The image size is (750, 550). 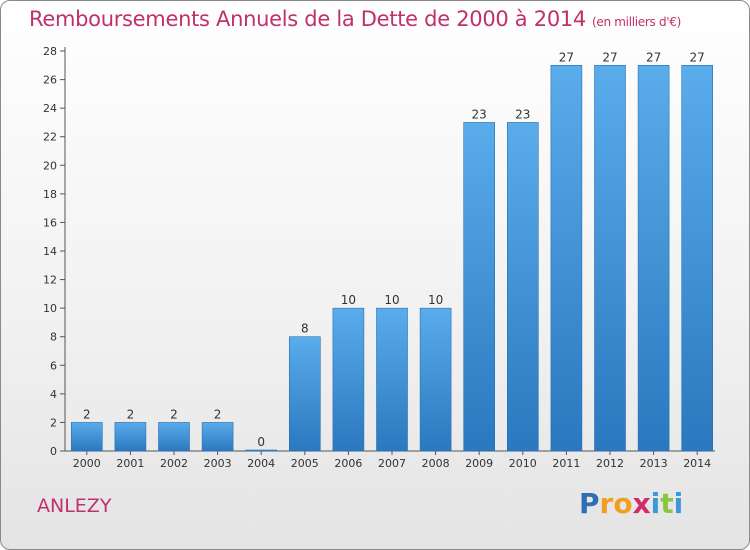 I want to click on logo-letter: r, so click(x=606, y=503).